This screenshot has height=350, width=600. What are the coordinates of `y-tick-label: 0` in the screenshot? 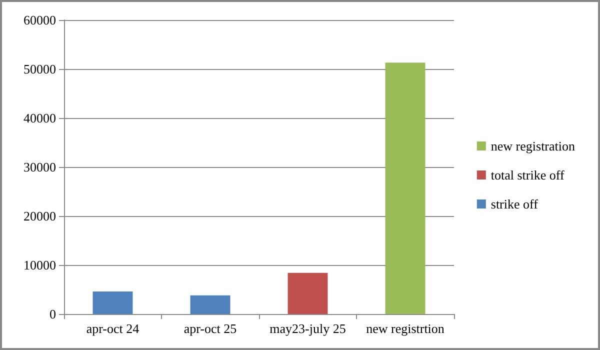 It's located at (53, 314).